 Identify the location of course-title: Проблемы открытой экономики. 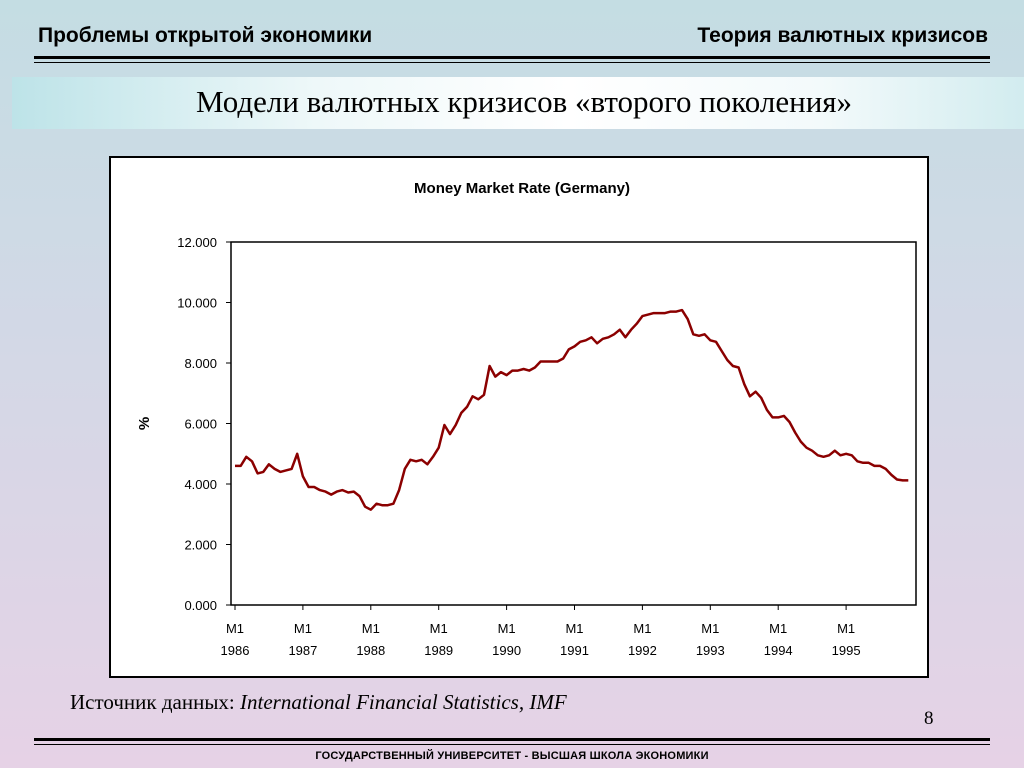
(205, 35).